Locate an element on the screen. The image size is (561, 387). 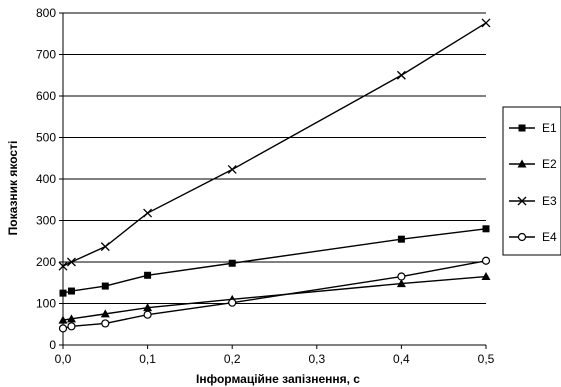
legend-marker-e1 is located at coordinates (522, 128).